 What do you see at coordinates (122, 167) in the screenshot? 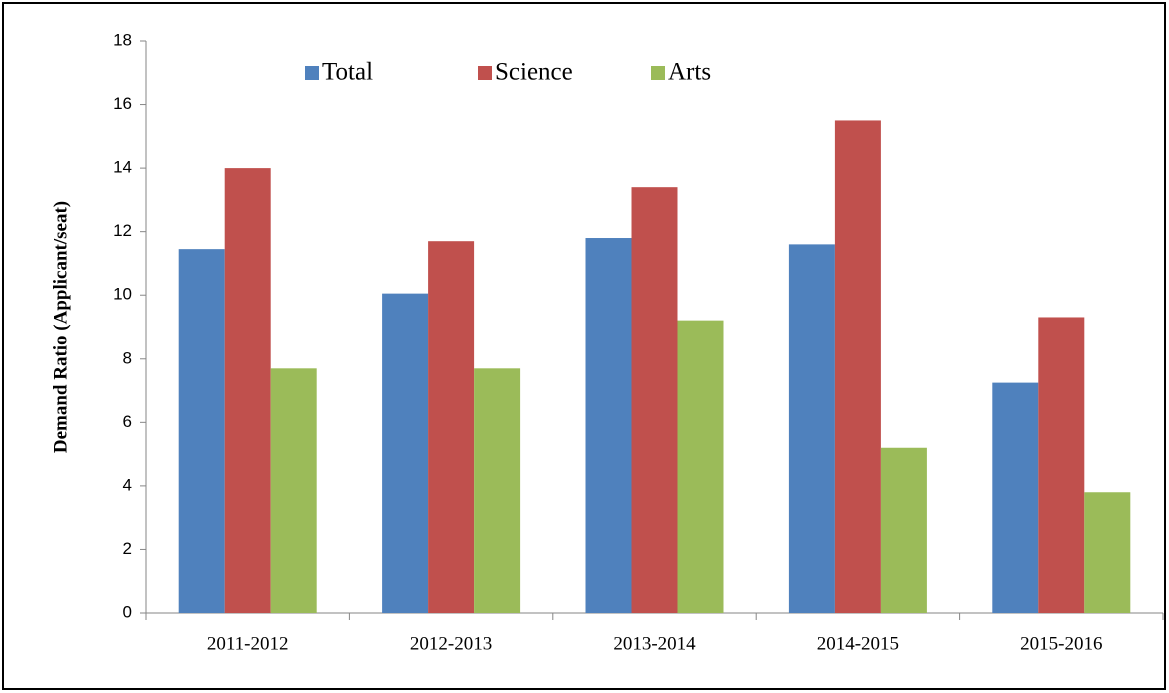
I see `y-tick-label: 14` at bounding box center [122, 167].